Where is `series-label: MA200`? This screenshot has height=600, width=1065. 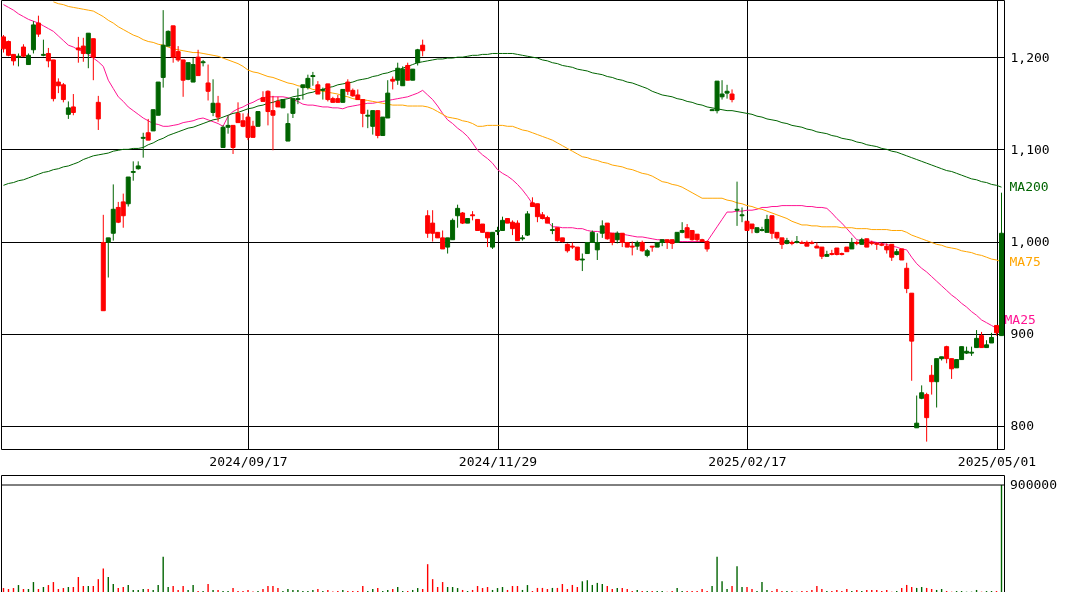 series-label: MA200 is located at coordinates (1029, 187).